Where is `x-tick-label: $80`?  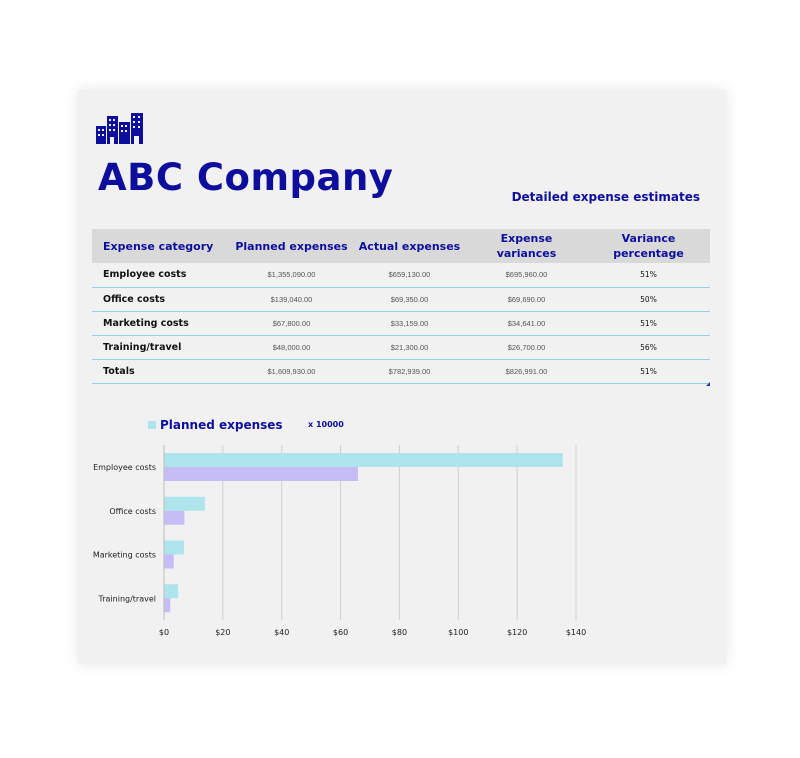
x-tick-label: $80 is located at coordinates (399, 632).